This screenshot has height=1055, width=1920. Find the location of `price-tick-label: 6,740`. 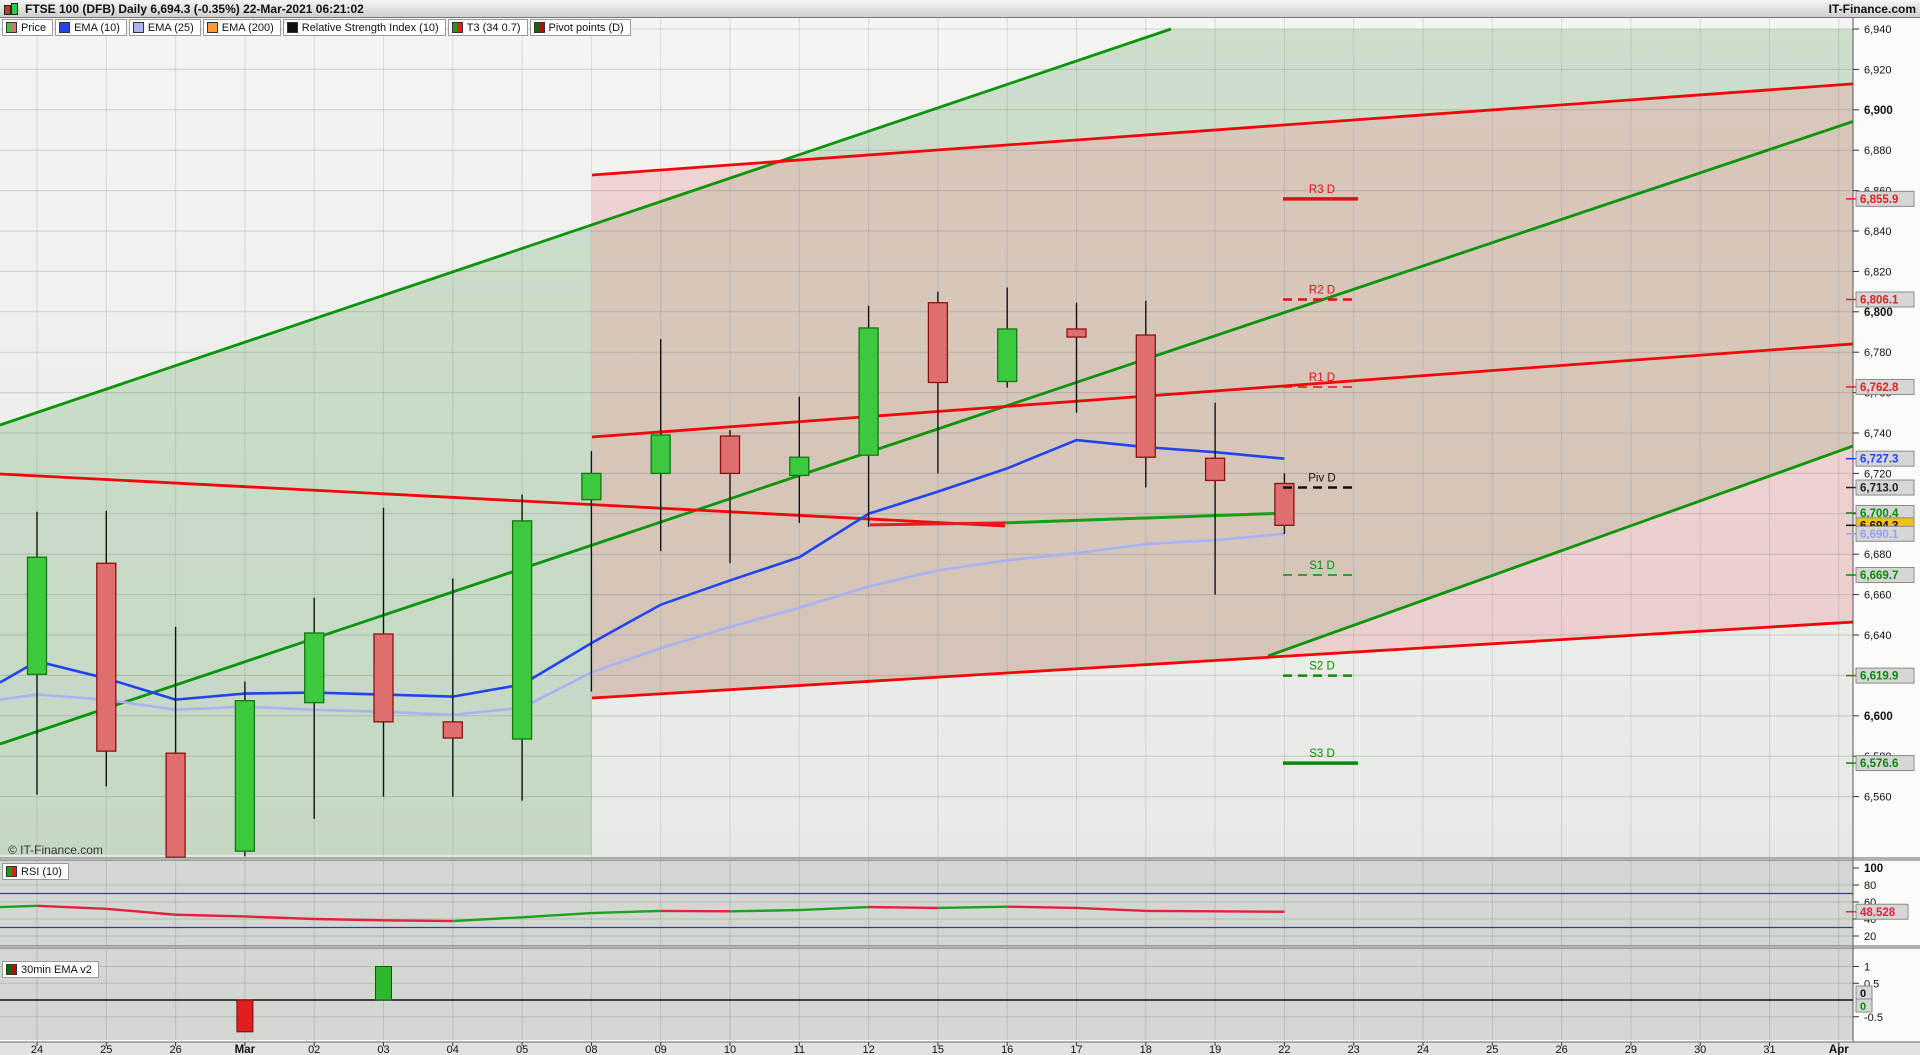

price-tick-label: 6,740 is located at coordinates (1878, 434).